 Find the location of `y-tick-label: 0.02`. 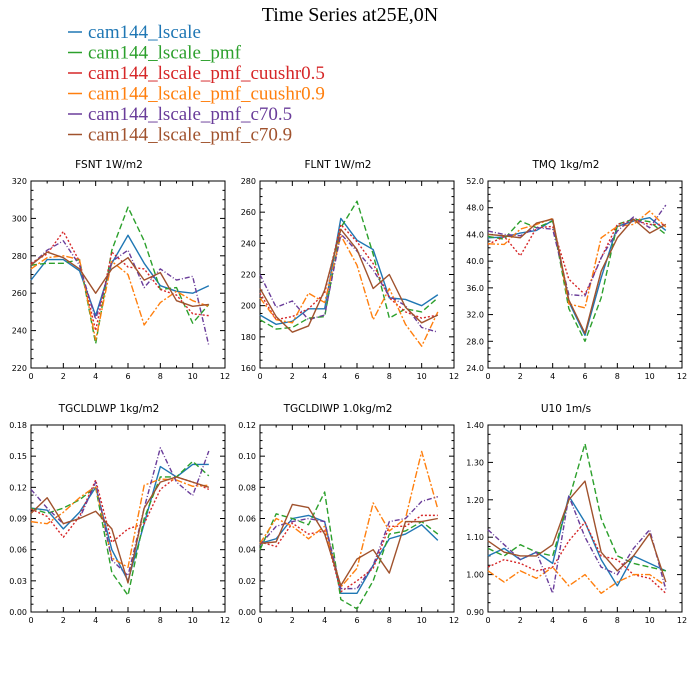

y-tick-label: 0.02 is located at coordinates (247, 581).